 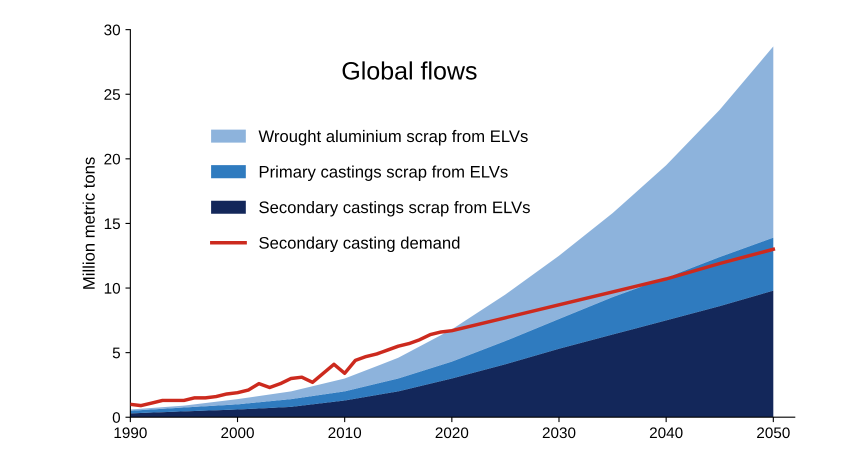 What do you see at coordinates (394, 208) in the screenshot?
I see `legend-label: Secondary castings scrap from ELVs` at bounding box center [394, 208].